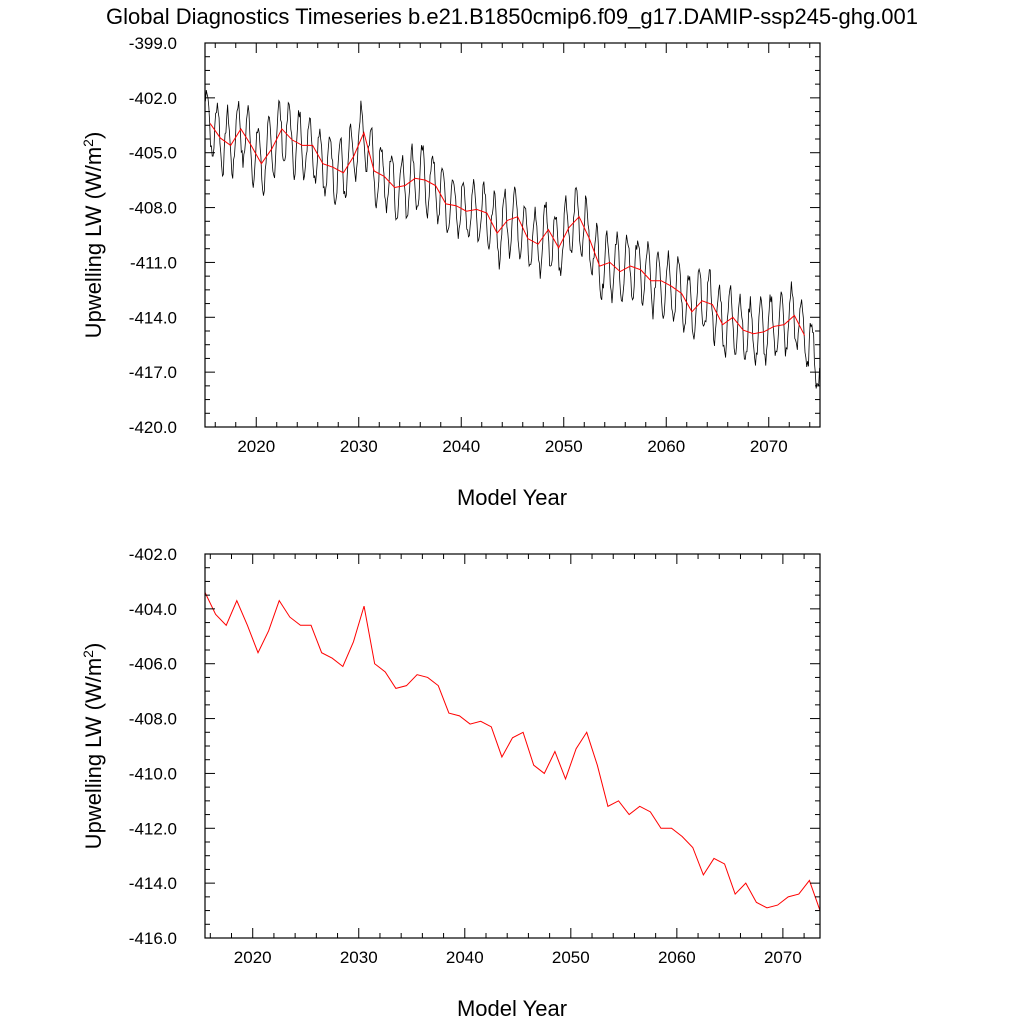  Describe the element at coordinates (783, 957) in the screenshot. I see `bottom-x-tick-label: 2070` at that location.